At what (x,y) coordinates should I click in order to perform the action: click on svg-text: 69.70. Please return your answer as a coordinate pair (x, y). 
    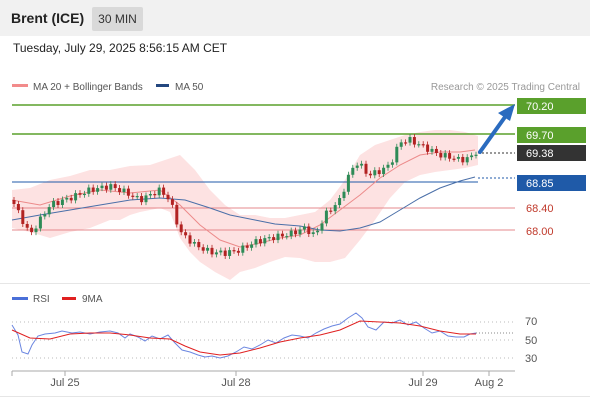
    Looking at the image, I should click on (540, 136).